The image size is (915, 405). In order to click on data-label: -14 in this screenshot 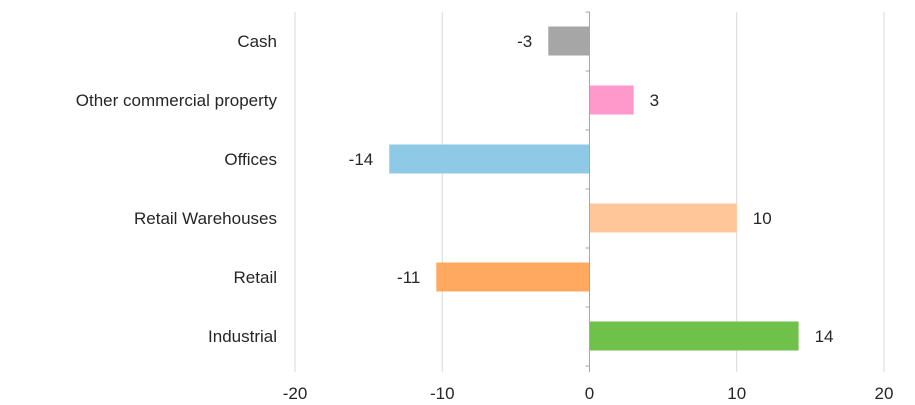, I will do `click(361, 159)`.